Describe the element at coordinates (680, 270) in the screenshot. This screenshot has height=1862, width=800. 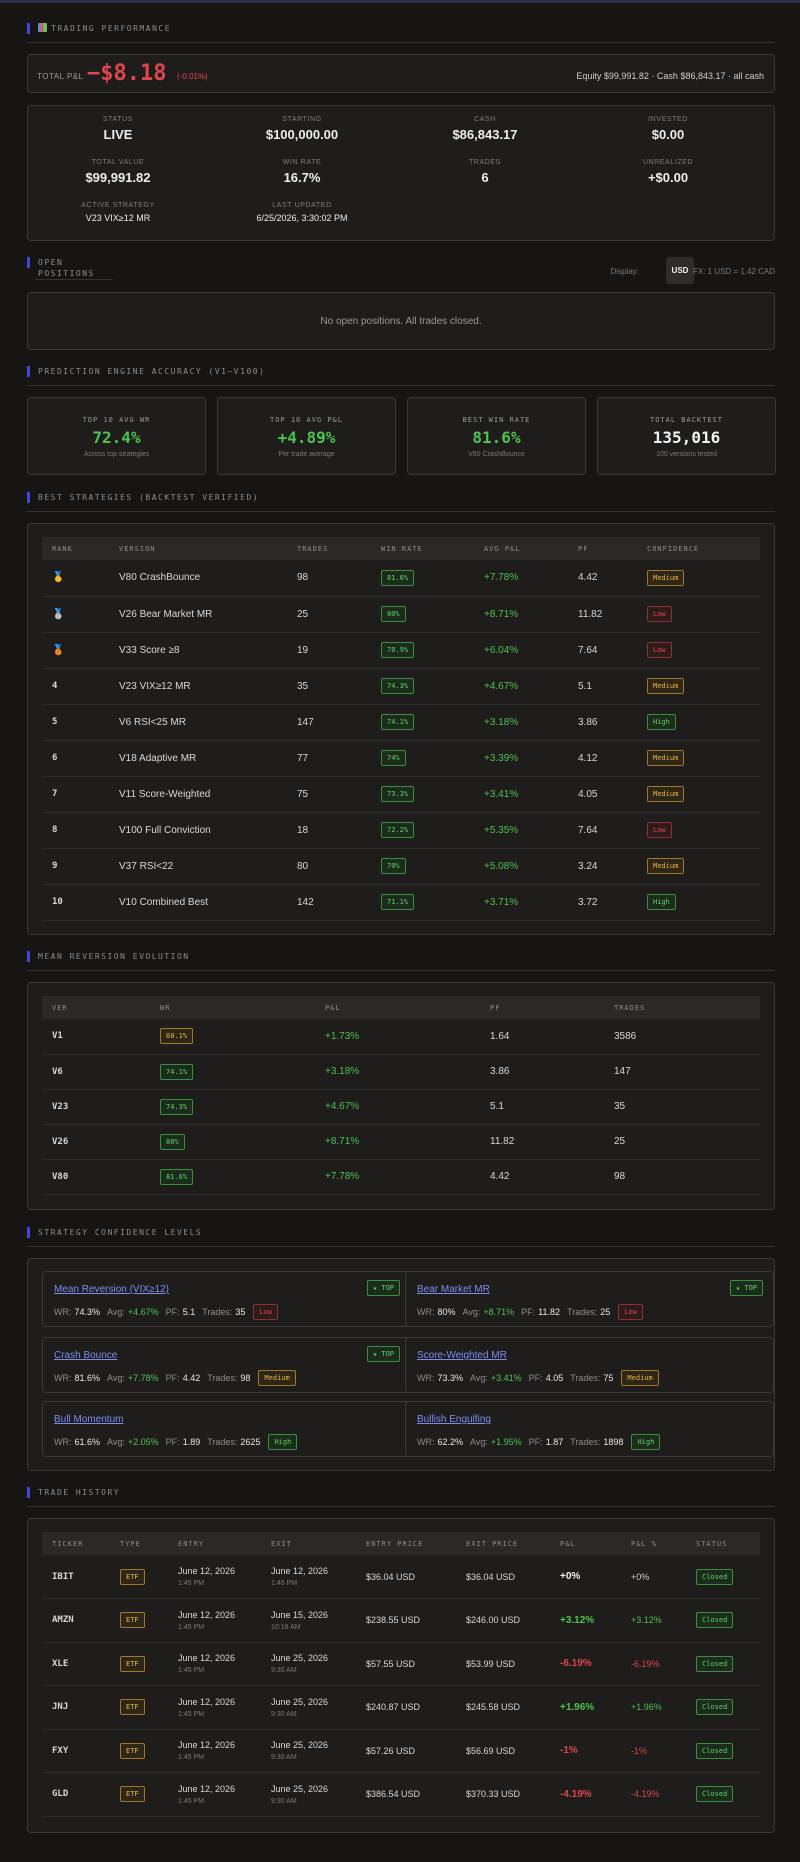
I see `currency-toggle-usd: USD` at that location.